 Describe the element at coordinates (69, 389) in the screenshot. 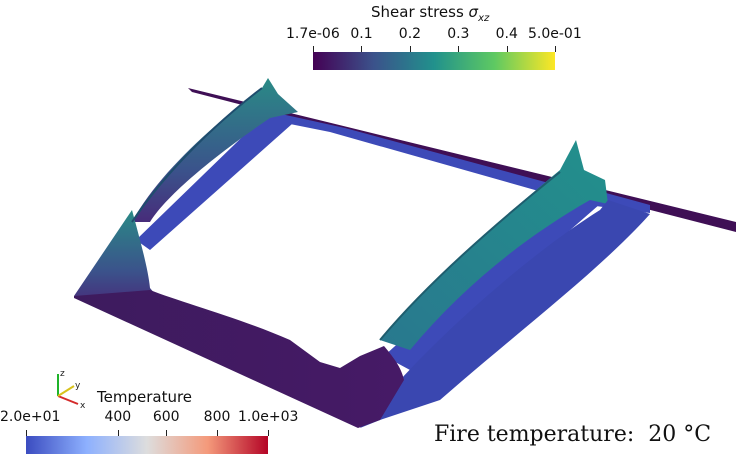

I see `axes-triad: z y x` at that location.